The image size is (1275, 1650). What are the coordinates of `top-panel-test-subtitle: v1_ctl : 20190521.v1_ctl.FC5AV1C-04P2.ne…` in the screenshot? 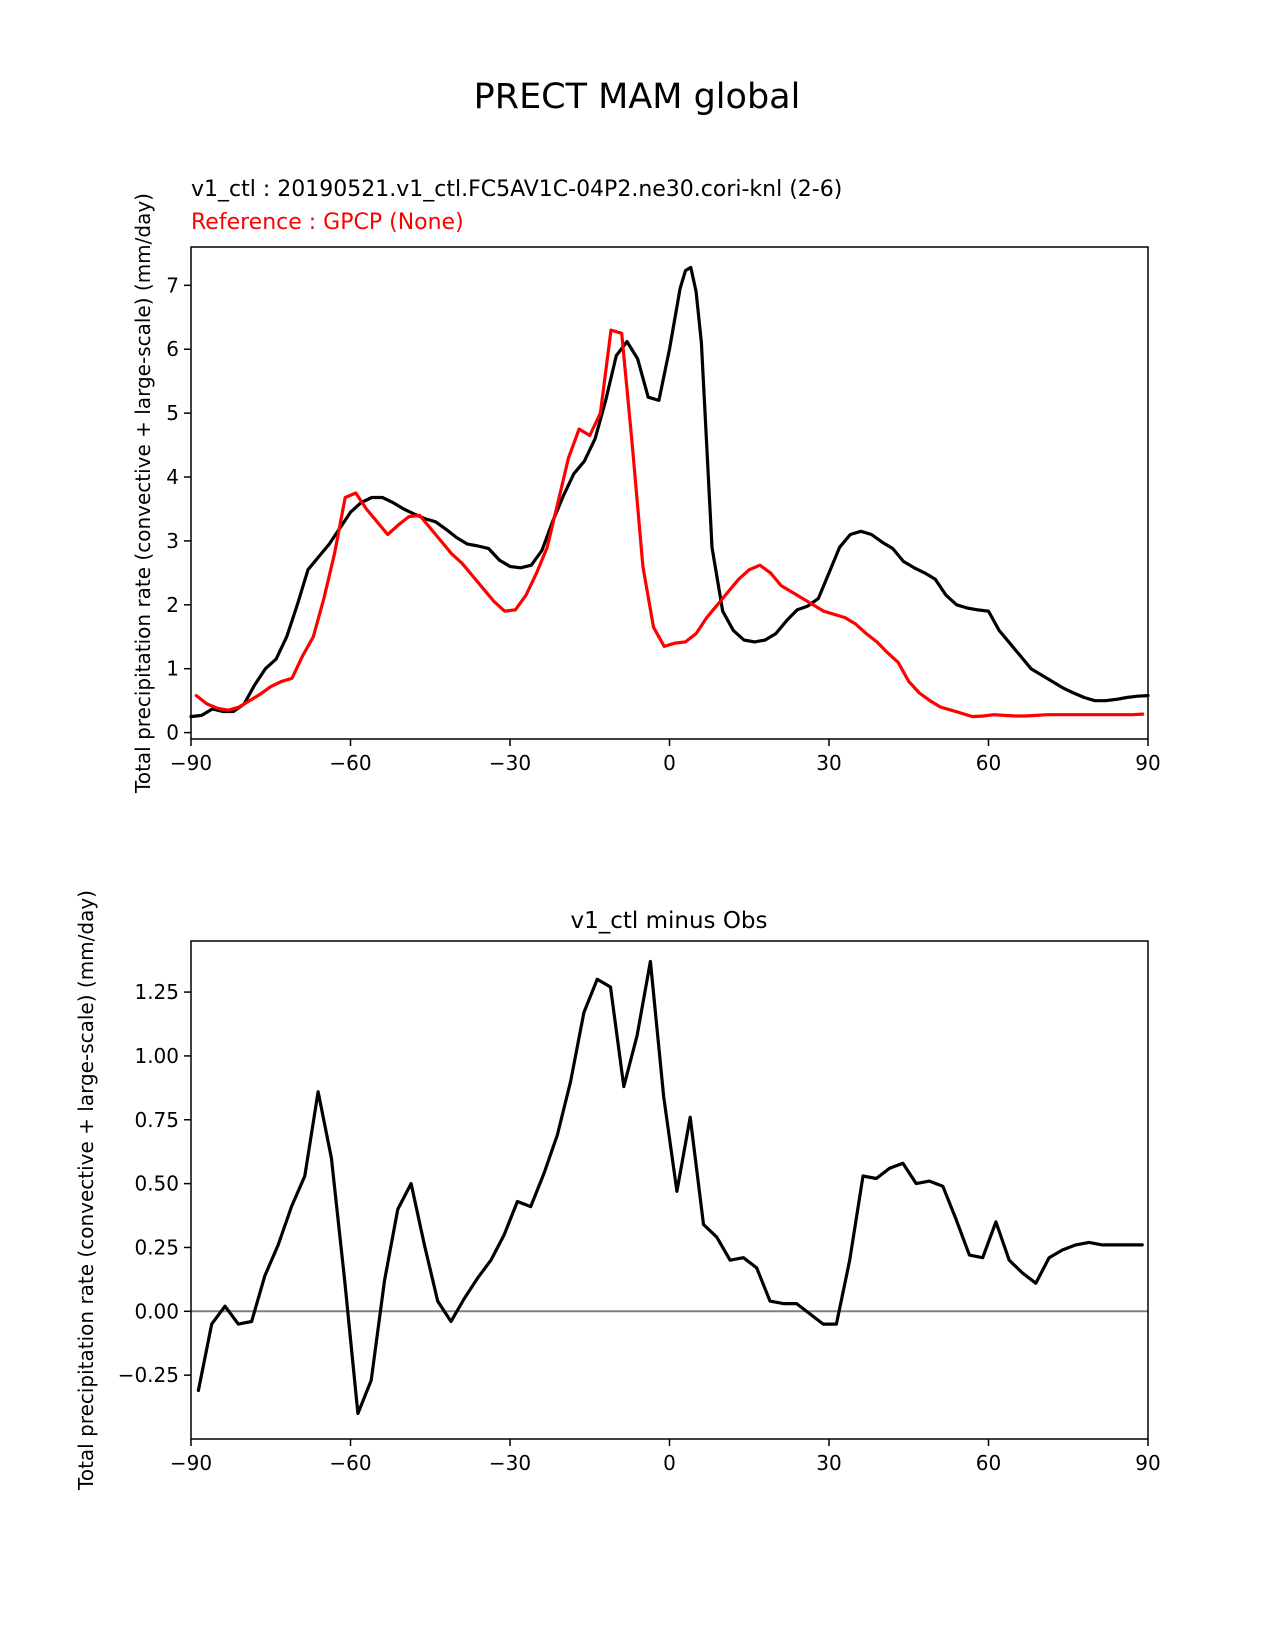 It's located at (516, 189).